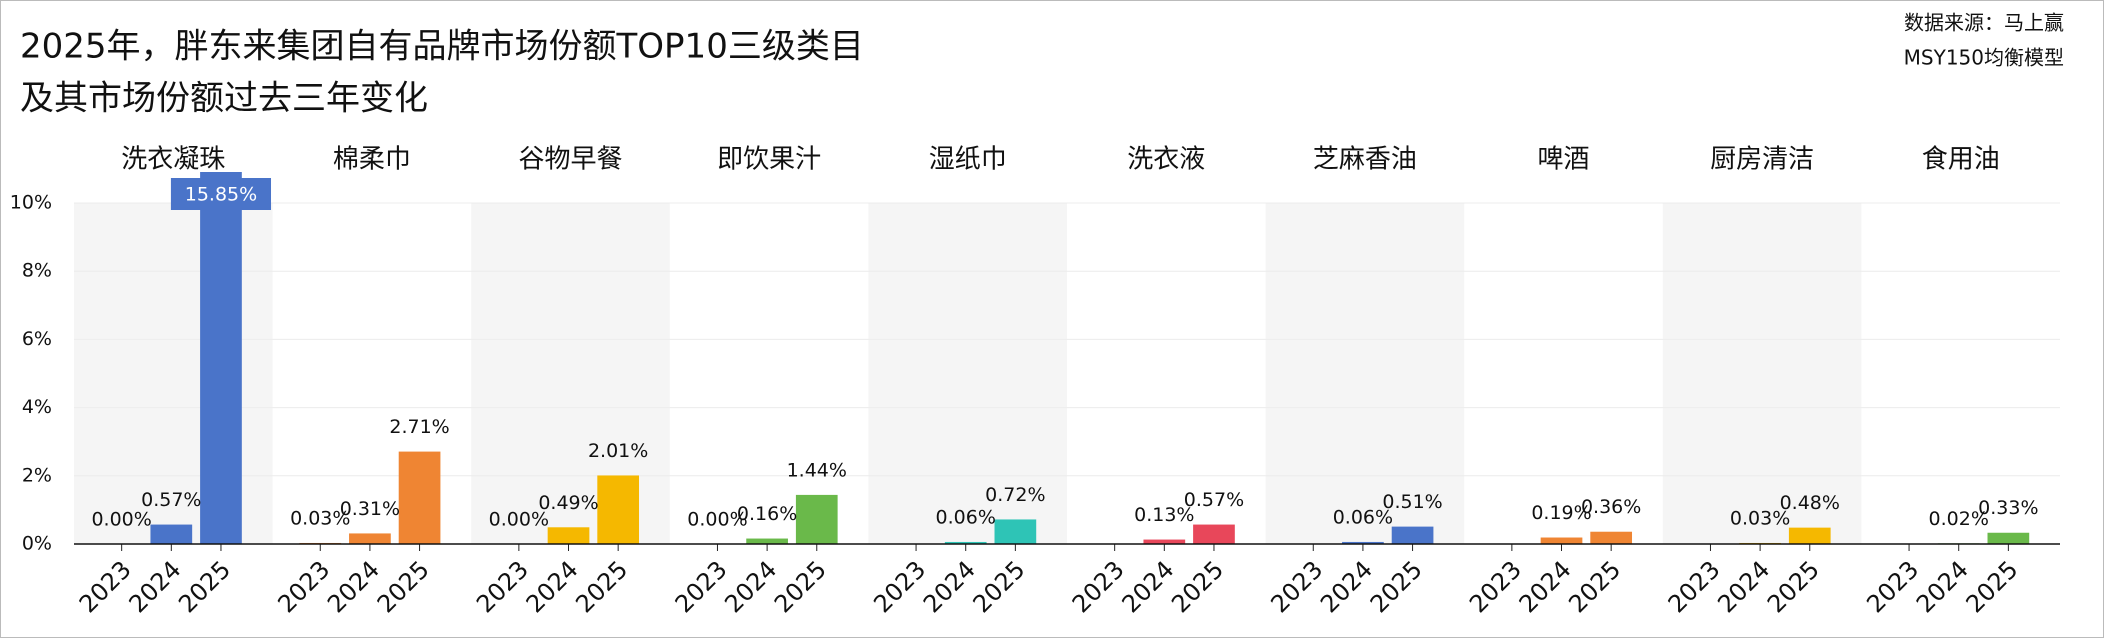  Describe the element at coordinates (37, 339) in the screenshot. I see `y-tick-label: 6%` at that location.